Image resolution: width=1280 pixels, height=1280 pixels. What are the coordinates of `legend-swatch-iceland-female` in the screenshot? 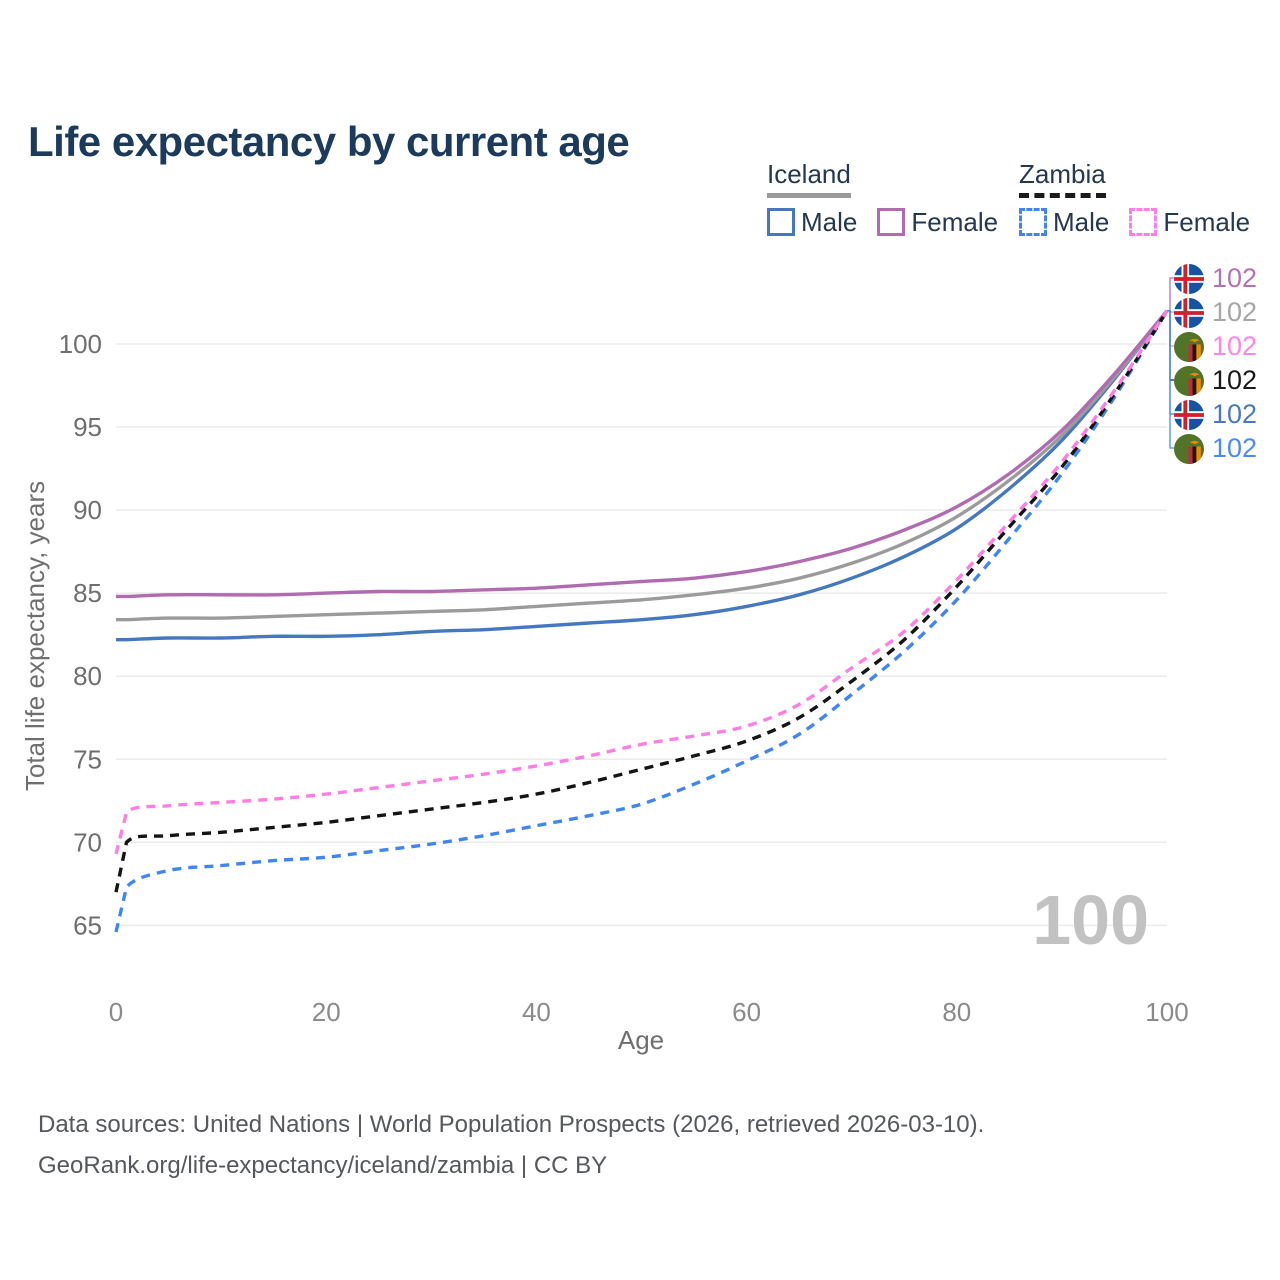 It's located at (891, 222).